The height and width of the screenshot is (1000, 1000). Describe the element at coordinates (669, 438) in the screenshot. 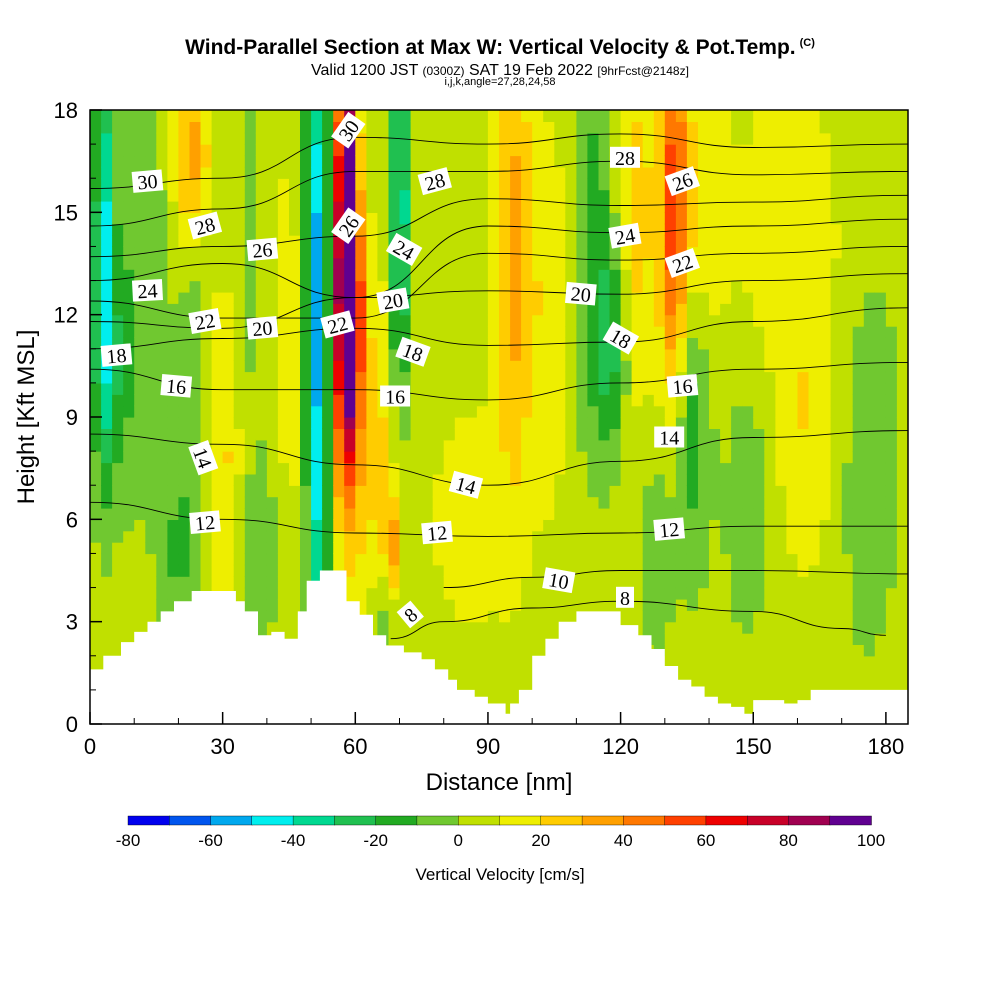

I see `contour-label-14: 14` at that location.